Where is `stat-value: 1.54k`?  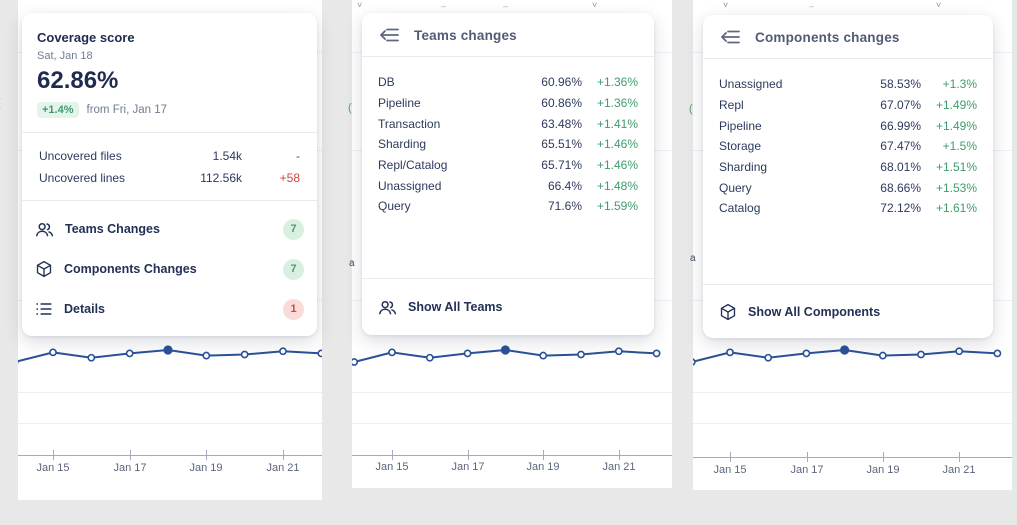
stat-value: 1.54k is located at coordinates (227, 156).